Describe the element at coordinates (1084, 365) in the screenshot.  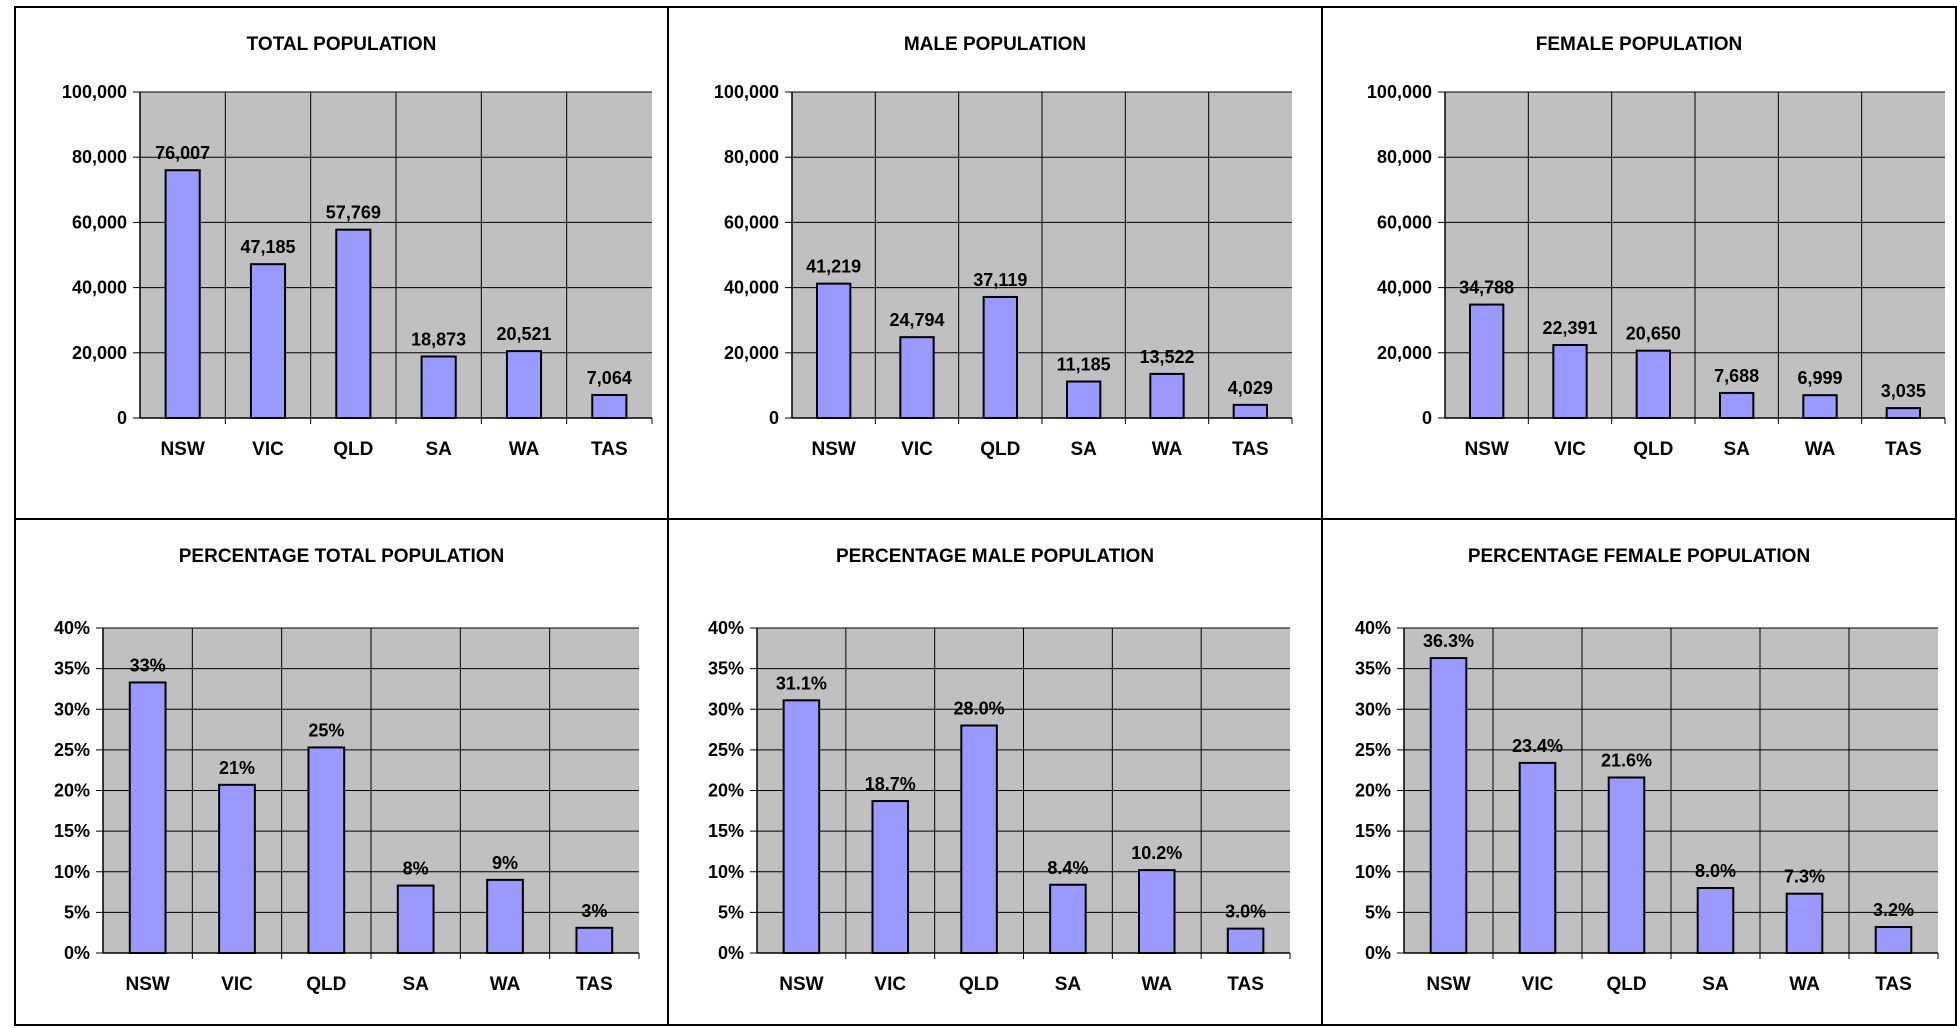
I see `data-label: 11,185` at that location.